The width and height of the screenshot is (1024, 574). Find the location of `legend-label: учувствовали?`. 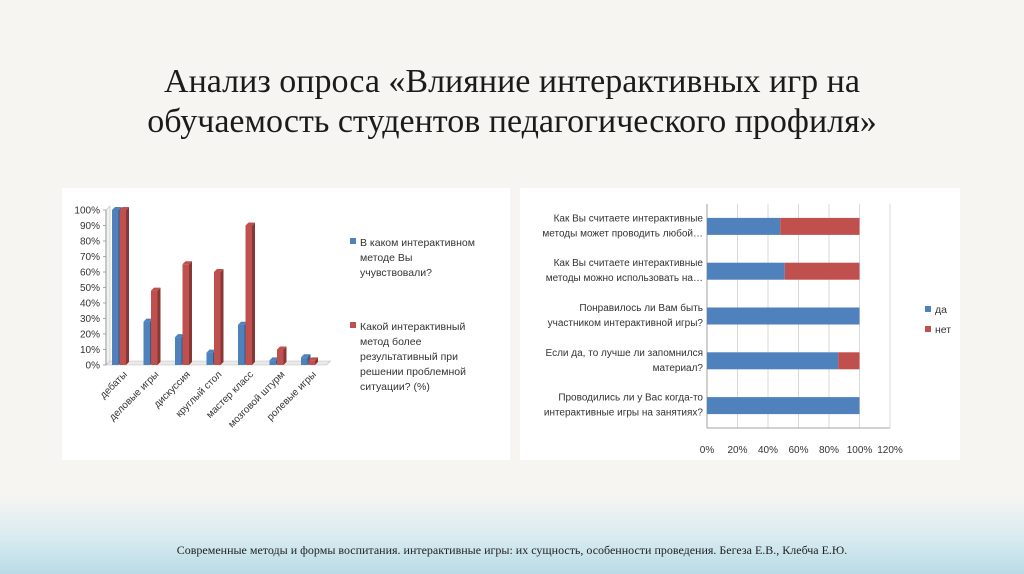

legend-label: учувствовали? is located at coordinates (396, 273).